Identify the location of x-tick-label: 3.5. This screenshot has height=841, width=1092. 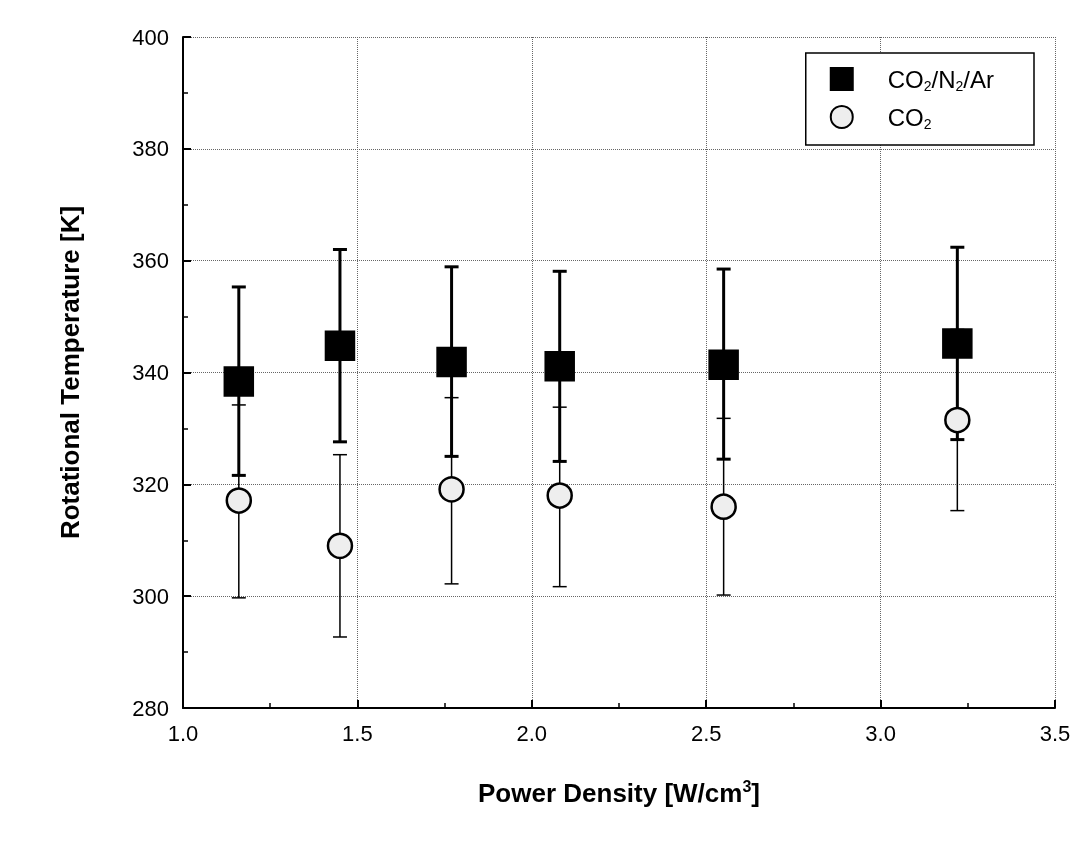
(1055, 733).